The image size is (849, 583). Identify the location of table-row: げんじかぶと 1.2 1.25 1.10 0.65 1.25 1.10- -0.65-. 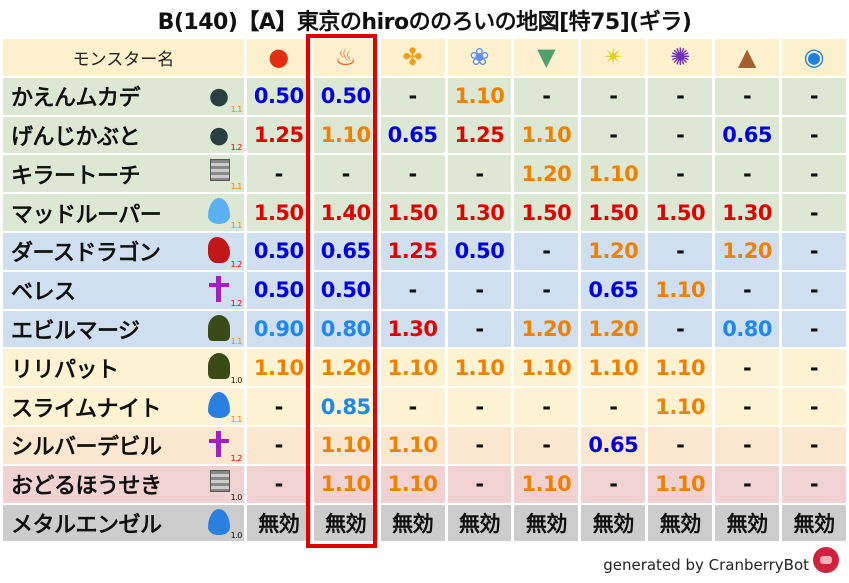
(424, 135).